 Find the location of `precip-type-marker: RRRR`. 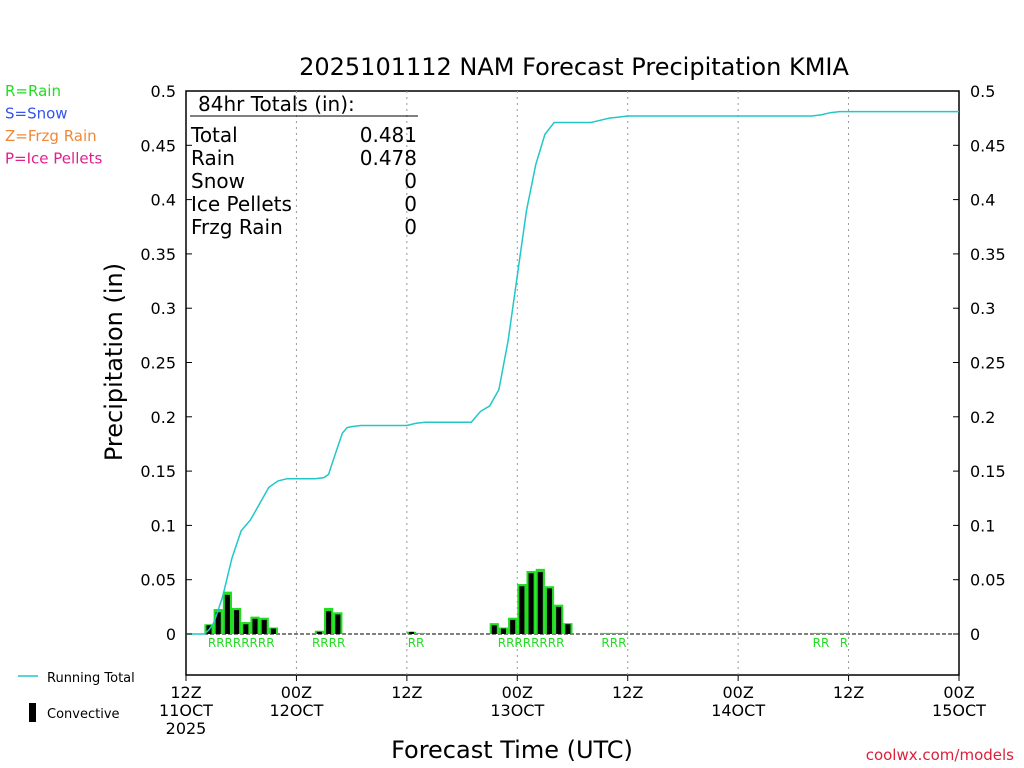

precip-type-marker: RRRR is located at coordinates (328, 643).